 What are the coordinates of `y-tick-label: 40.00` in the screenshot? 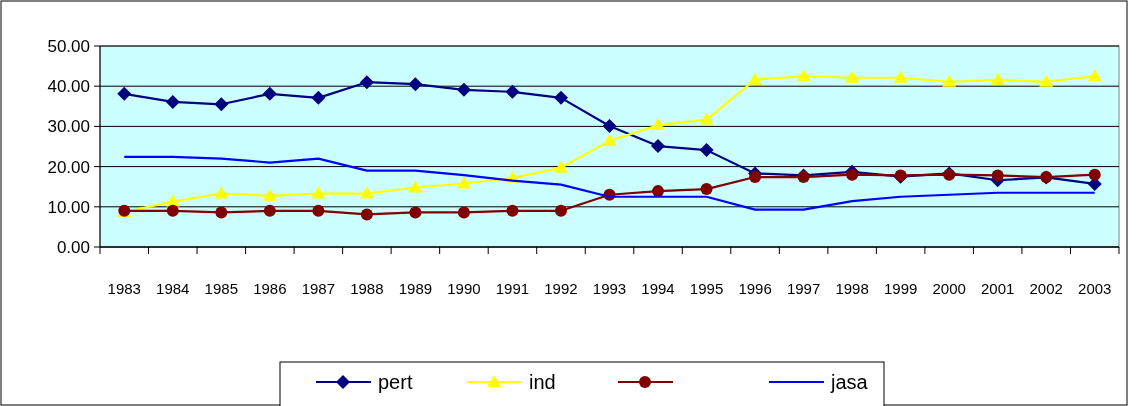 It's located at (68, 87).